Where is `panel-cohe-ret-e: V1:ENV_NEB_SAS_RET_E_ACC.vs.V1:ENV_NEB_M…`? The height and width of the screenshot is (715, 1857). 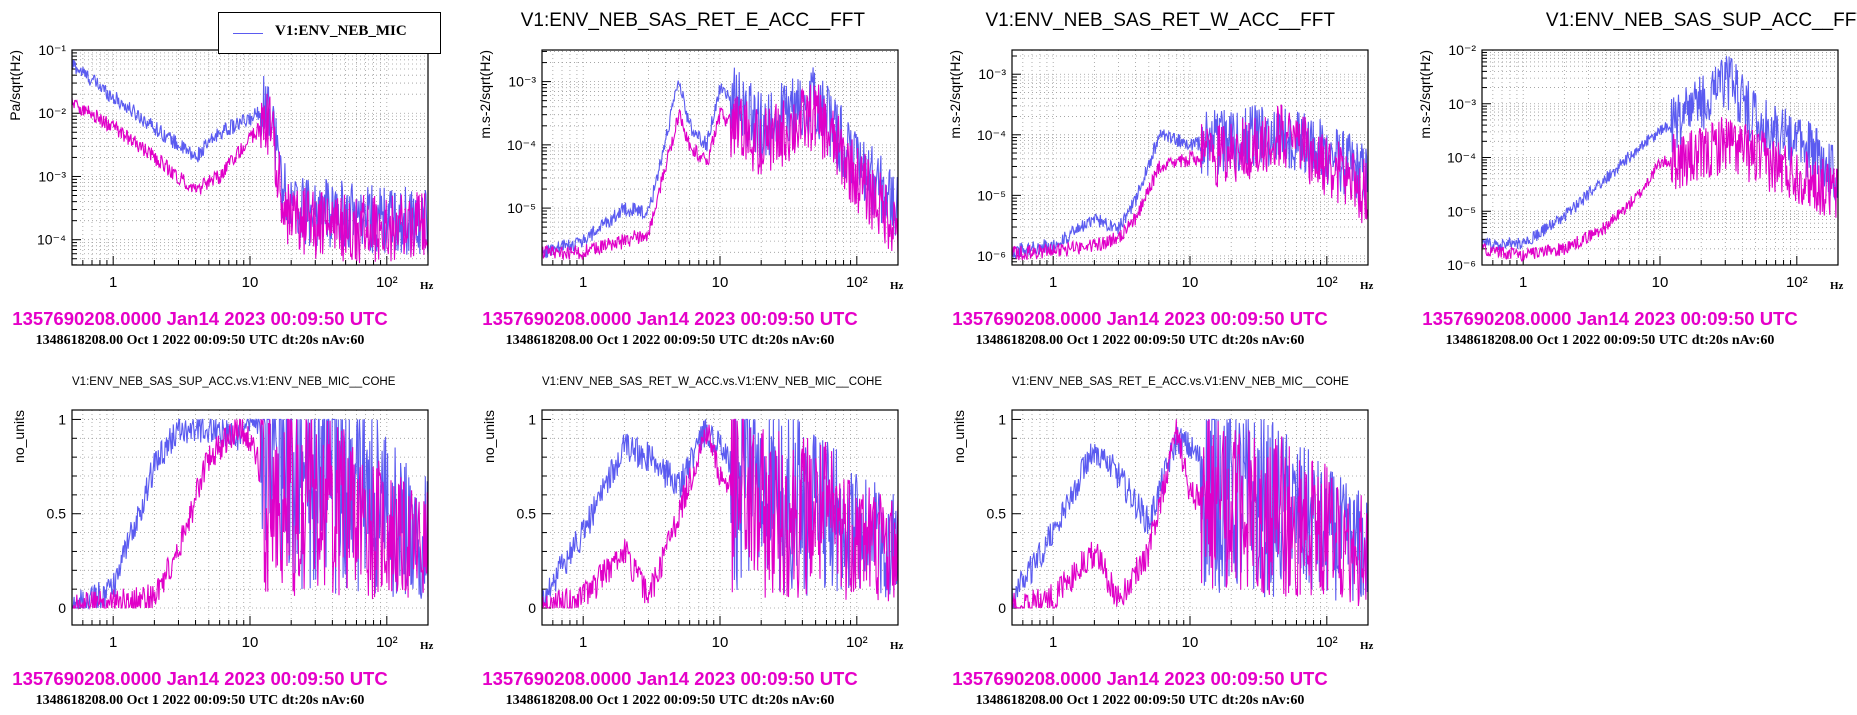 panel-cohe-ret-e: V1:ENV_NEB_SAS_RET_E_ACC.vs.V1:ENV_NEB_M… is located at coordinates (1165, 537).